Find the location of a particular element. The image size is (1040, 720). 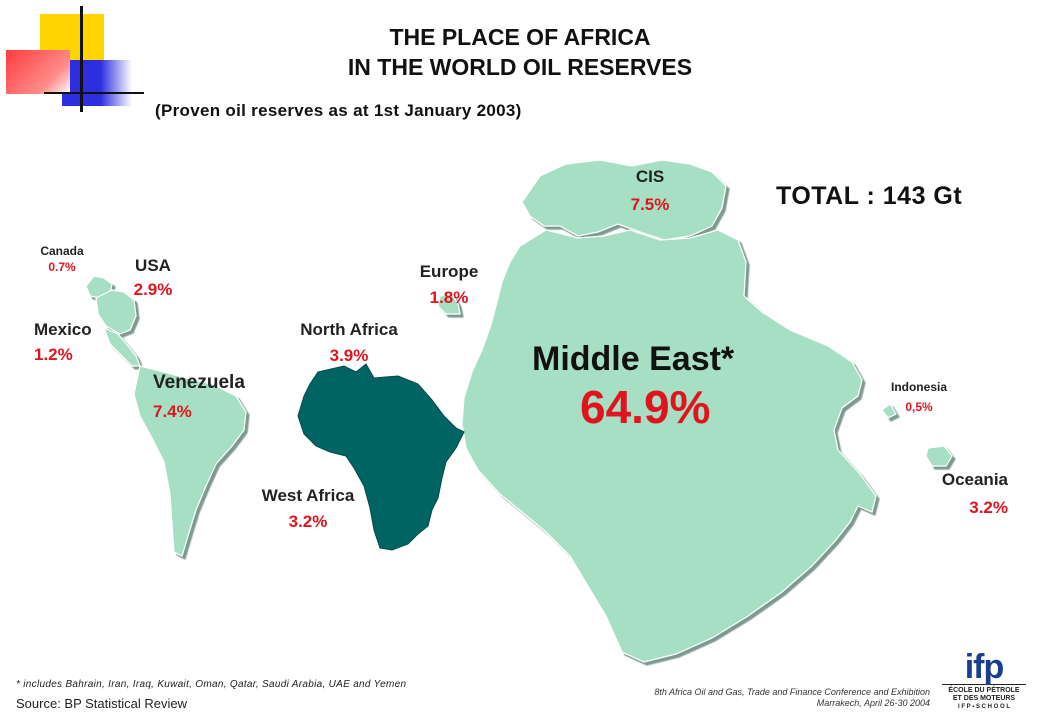

region-cis-percent: 7.5% is located at coordinates (650, 204).